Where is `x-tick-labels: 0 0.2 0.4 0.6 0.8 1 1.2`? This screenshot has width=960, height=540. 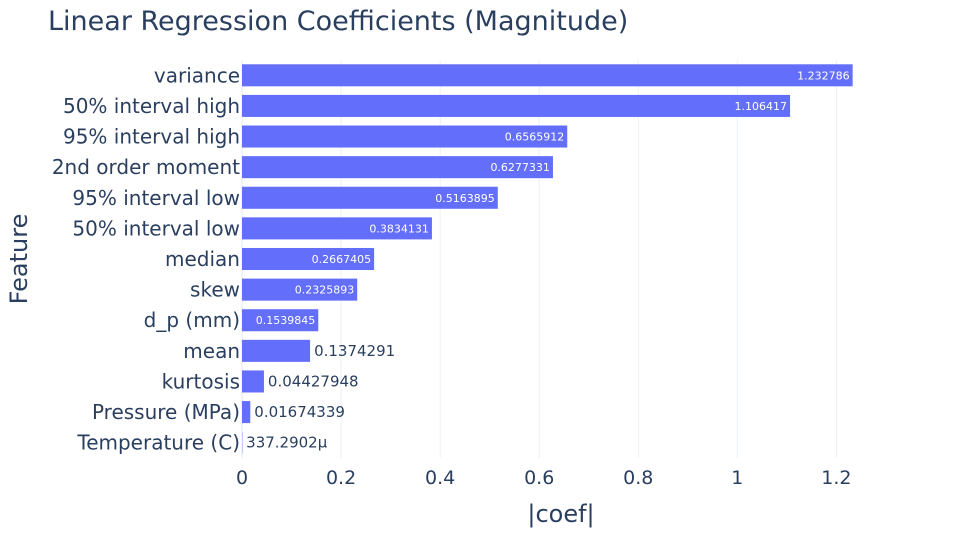 x-tick-labels: 0 0.2 0.4 0.6 0.8 1 1.2 is located at coordinates (544, 478).